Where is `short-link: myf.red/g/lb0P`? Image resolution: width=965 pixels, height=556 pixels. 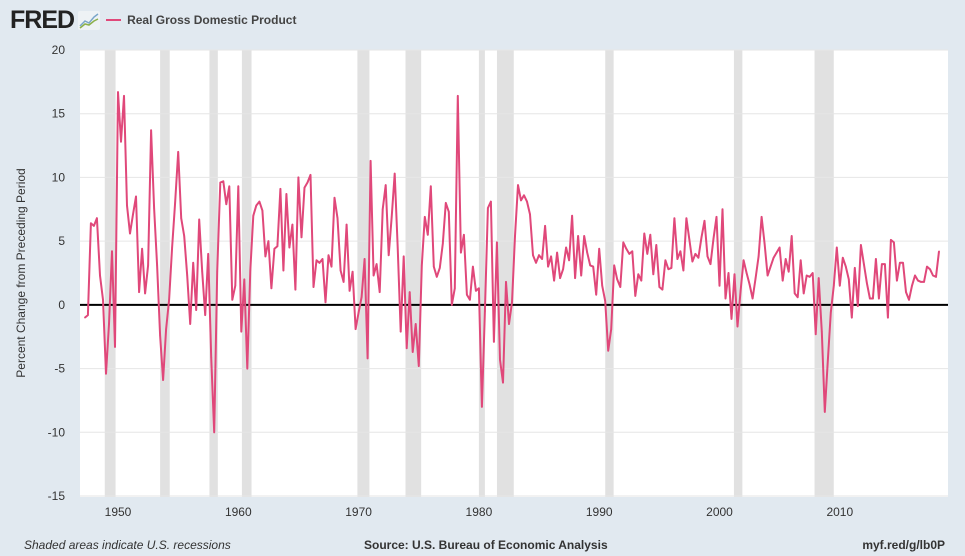 short-link: myf.red/g/lb0P is located at coordinates (903, 545).